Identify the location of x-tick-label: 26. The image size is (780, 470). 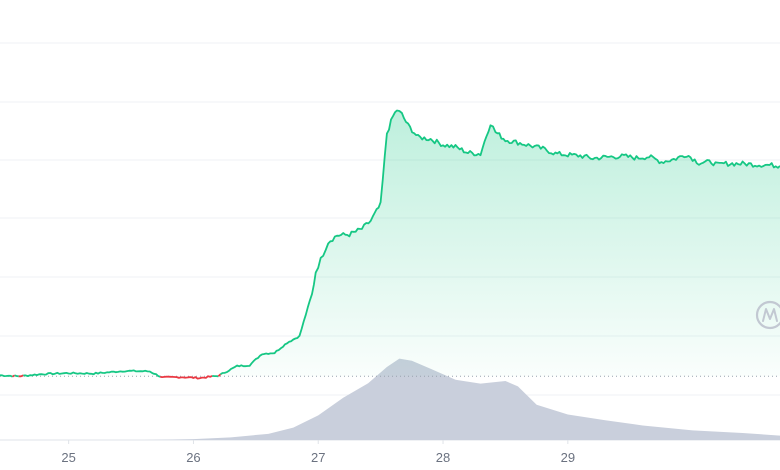
(193, 457).